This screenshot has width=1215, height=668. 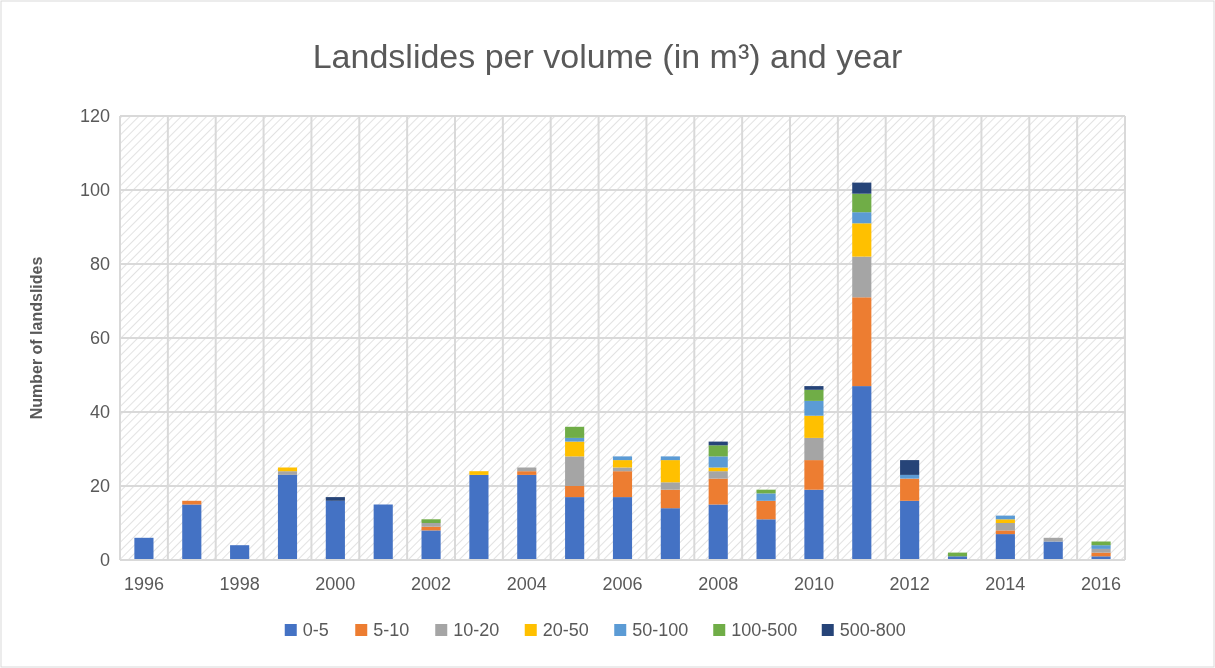 What do you see at coordinates (718, 584) in the screenshot?
I see `x-tick-label: 2008` at bounding box center [718, 584].